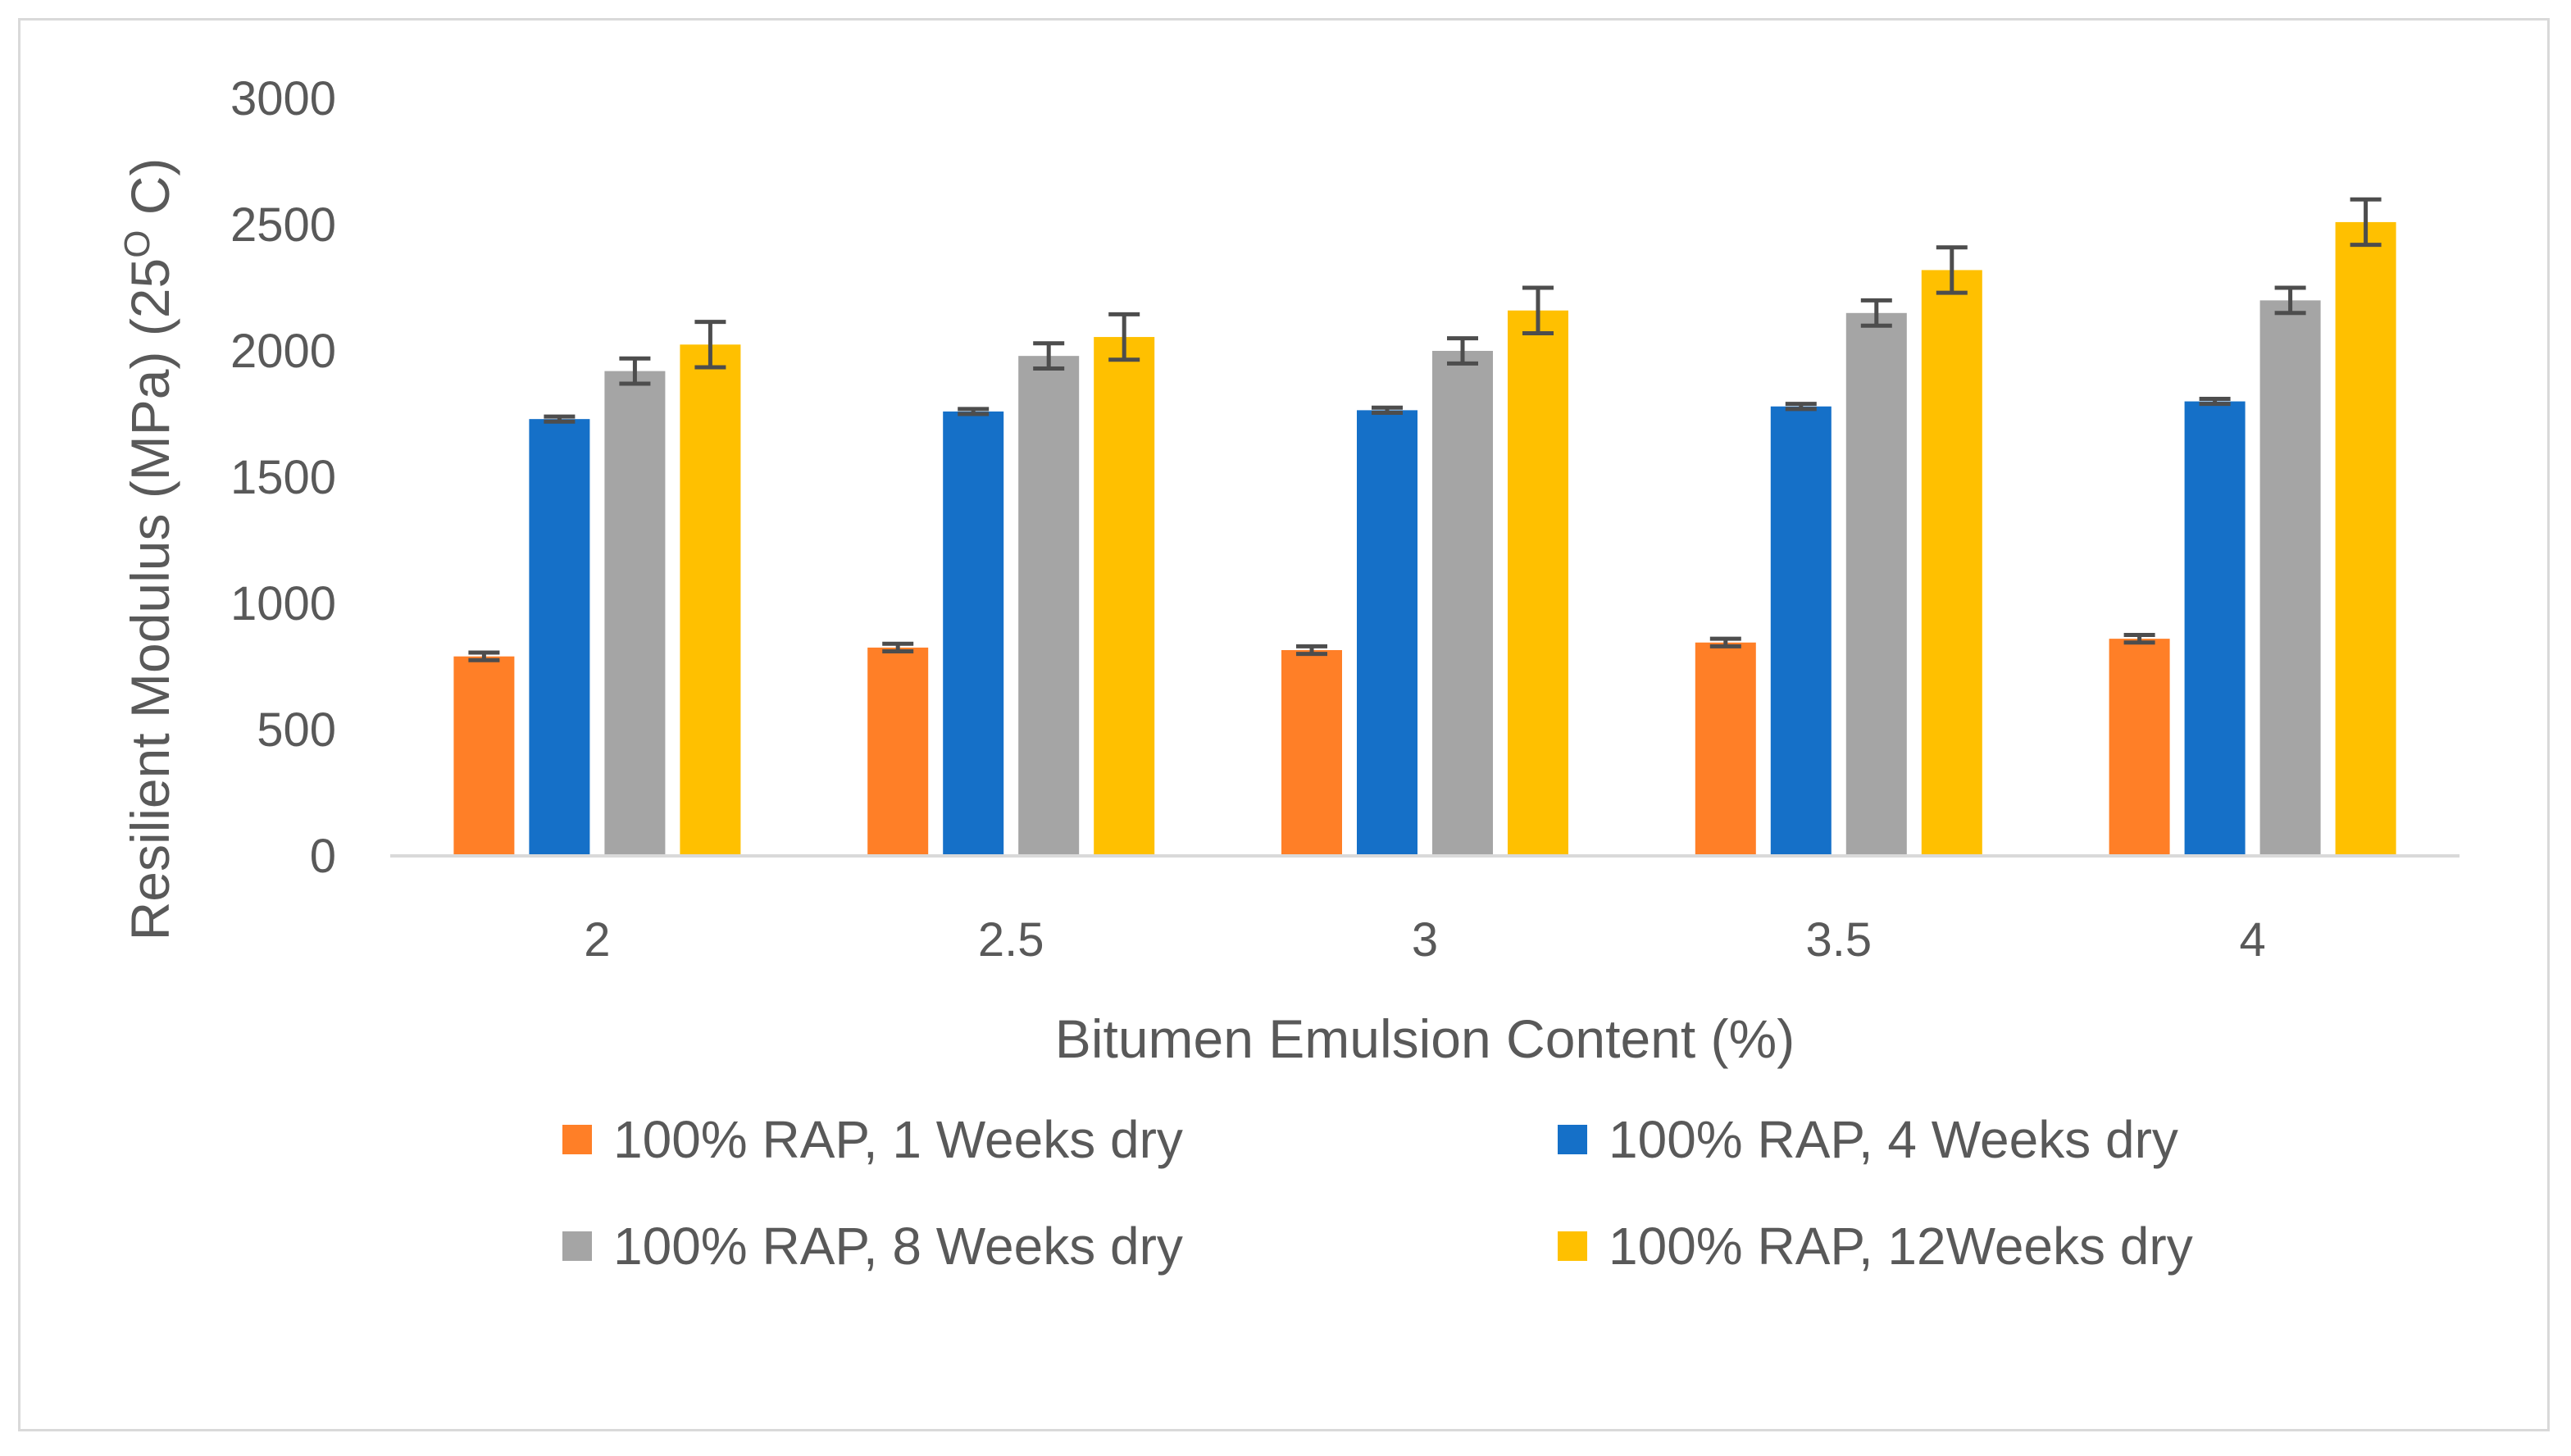 The image size is (2571, 1456). I want to click on y-axis-ticks: 0 500 1000 1500 2000 2500 3000, so click(283, 477).